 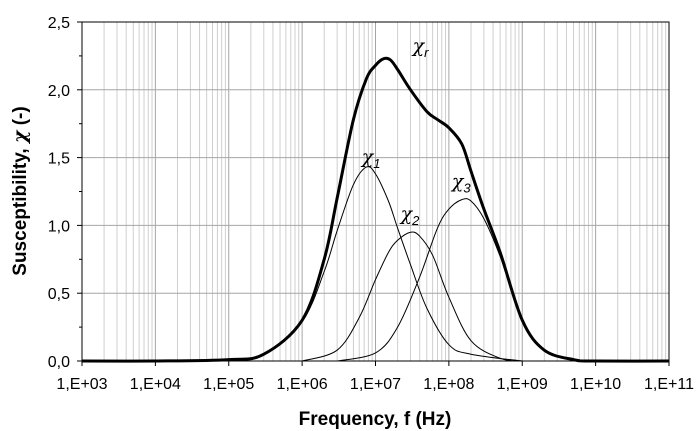 I want to click on series-label-3: χ3, so click(x=461, y=182).